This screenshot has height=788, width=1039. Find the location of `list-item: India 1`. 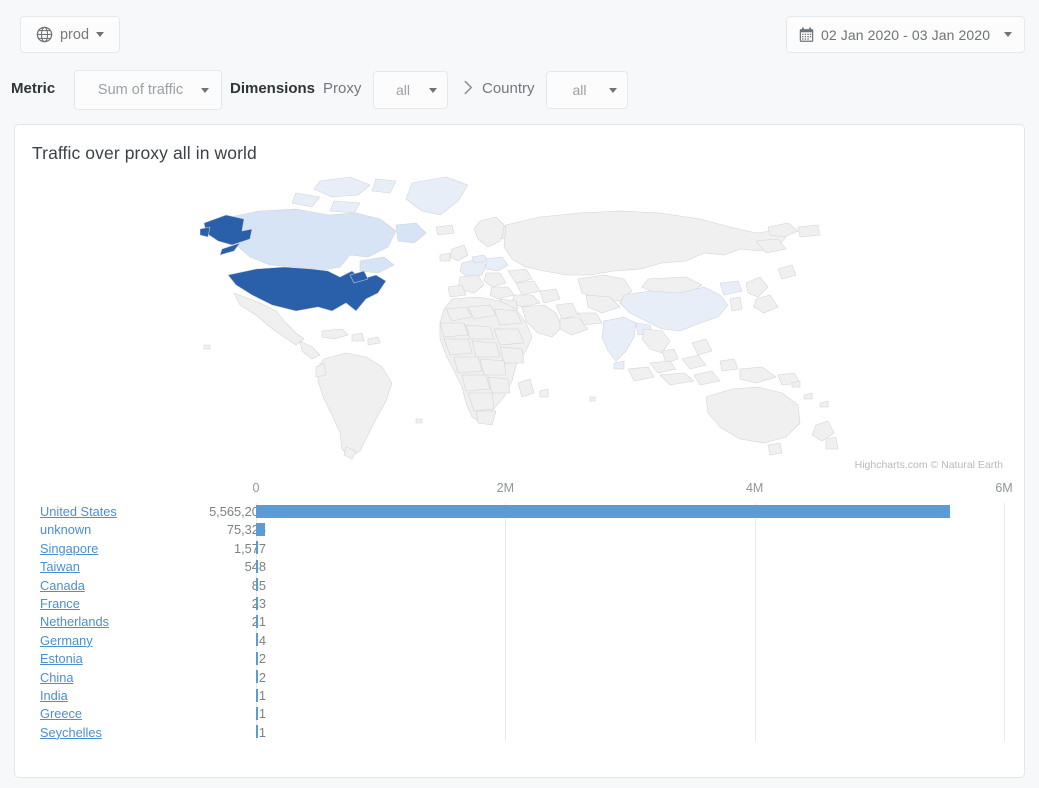

list-item: India 1 is located at coordinates (153, 696).